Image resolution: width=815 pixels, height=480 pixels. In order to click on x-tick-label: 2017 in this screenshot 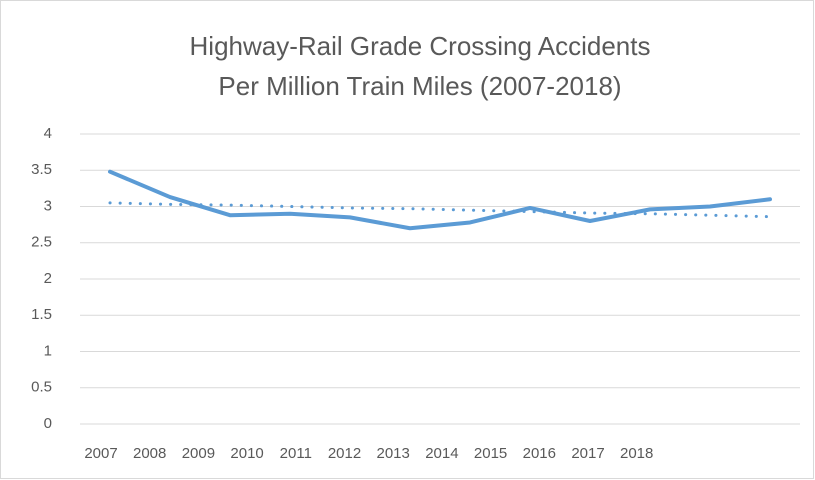, I will do `click(587, 453)`.